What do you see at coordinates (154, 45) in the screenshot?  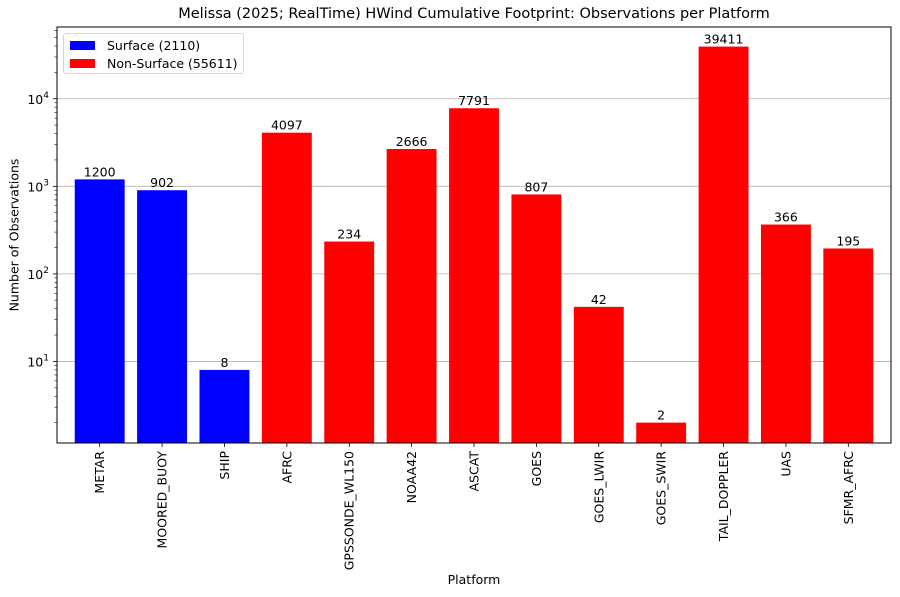 I see `legend-label-surface: Surface (2110)` at bounding box center [154, 45].